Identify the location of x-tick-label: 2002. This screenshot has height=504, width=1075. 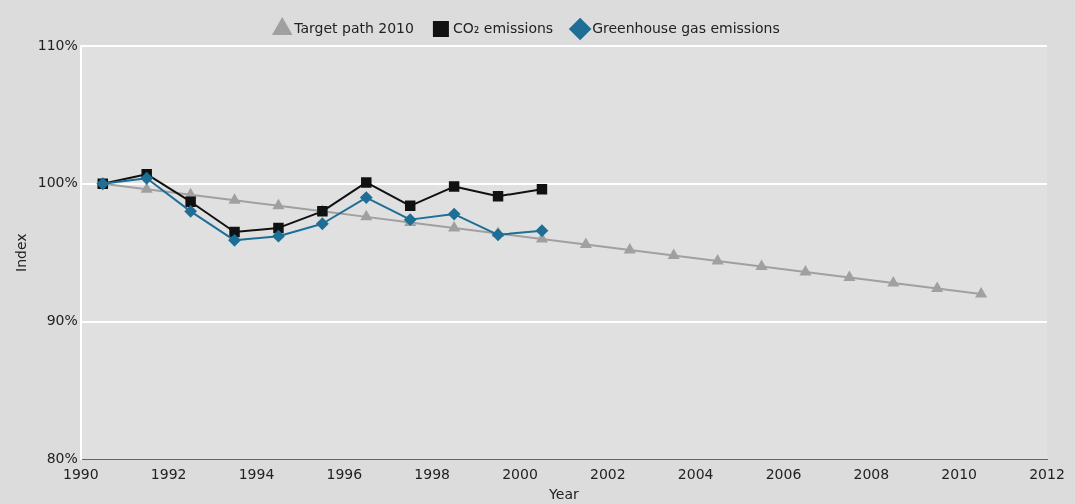
(608, 474).